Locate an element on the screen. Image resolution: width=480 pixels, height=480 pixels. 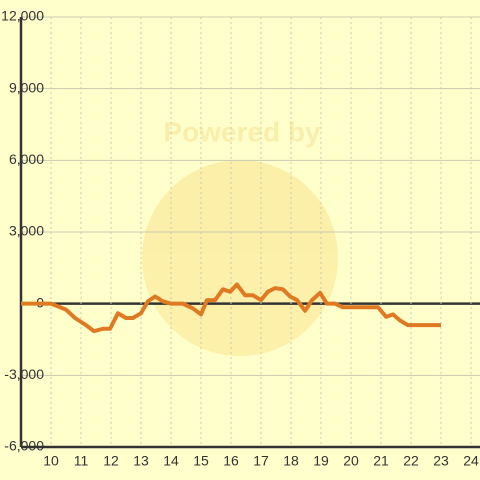
x-tick-label: 23 is located at coordinates (441, 461).